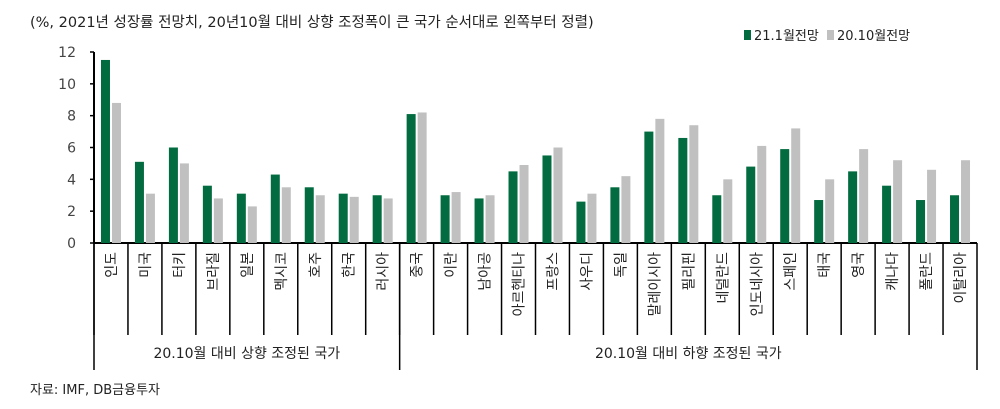 The width and height of the screenshot is (1000, 409). I want to click on category-label: 아르헨티나, so click(520, 284).